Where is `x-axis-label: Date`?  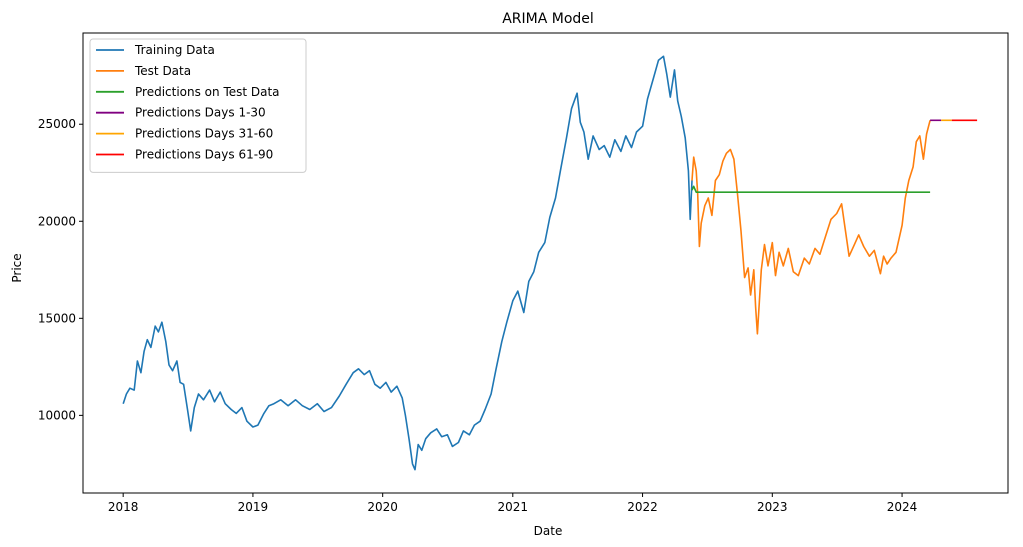 x-axis-label: Date is located at coordinates (548, 531).